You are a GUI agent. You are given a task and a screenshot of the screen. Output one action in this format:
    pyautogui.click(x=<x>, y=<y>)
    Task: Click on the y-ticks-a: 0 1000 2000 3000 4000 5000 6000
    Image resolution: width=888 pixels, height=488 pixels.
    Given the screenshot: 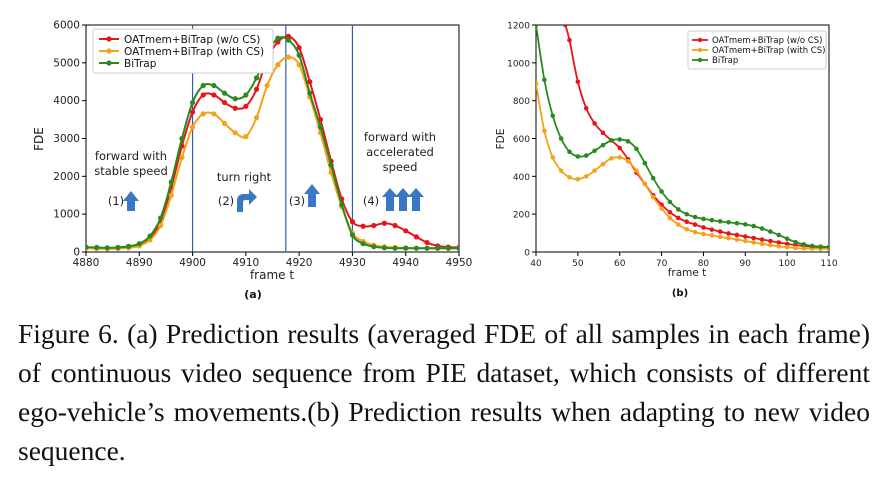 What is the action you would take?
    pyautogui.click(x=69, y=139)
    